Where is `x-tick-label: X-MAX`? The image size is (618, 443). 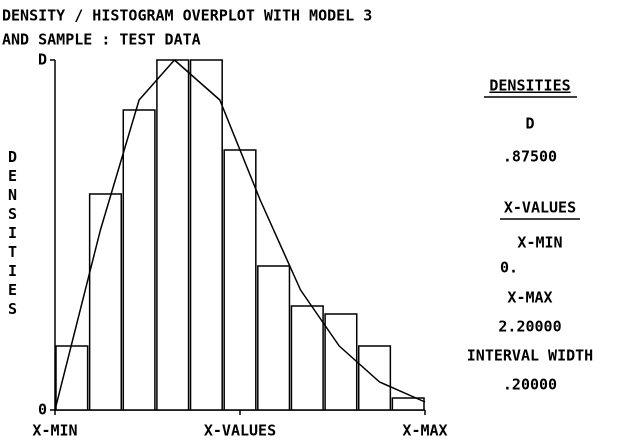
x-tick-label: X-MAX is located at coordinates (424, 431).